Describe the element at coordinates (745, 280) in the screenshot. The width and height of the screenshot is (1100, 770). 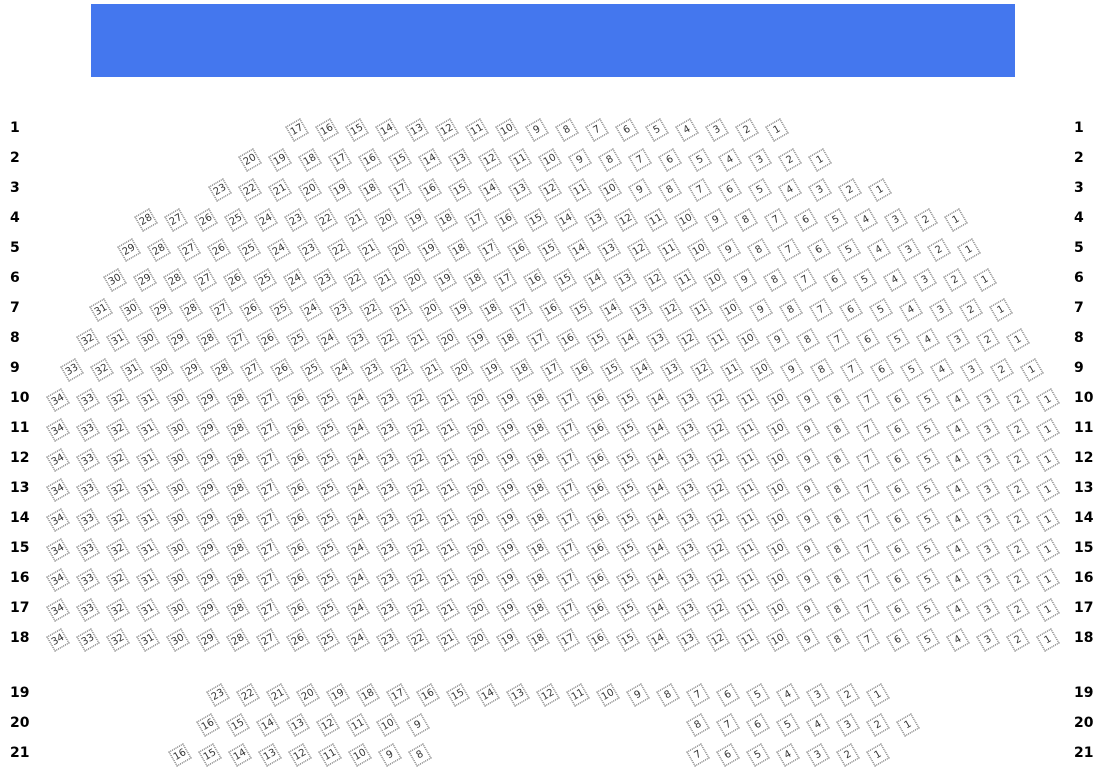
I see `seat: 9` at that location.